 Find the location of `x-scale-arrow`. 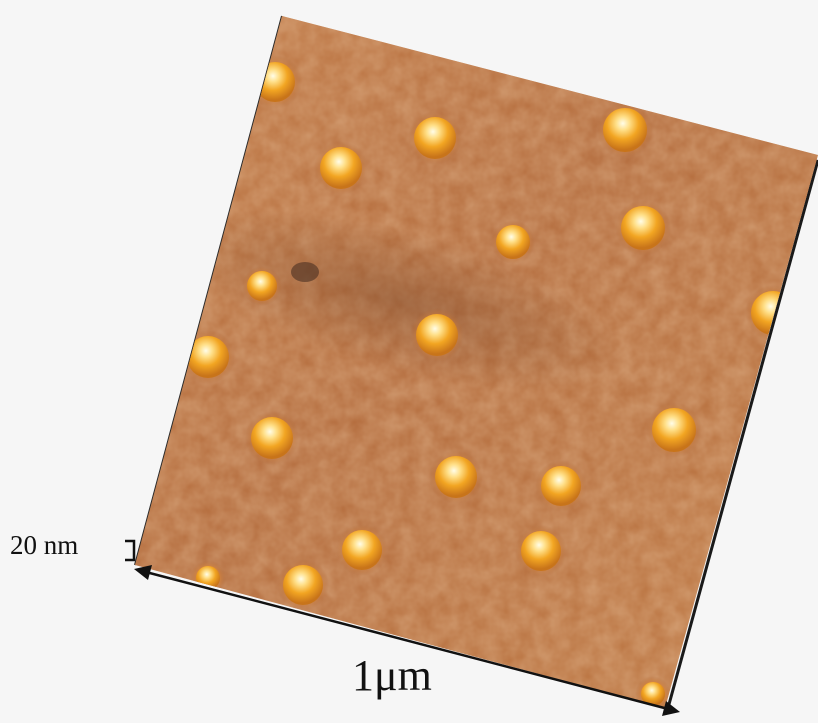

x-scale-arrow is located at coordinates (407, 640).